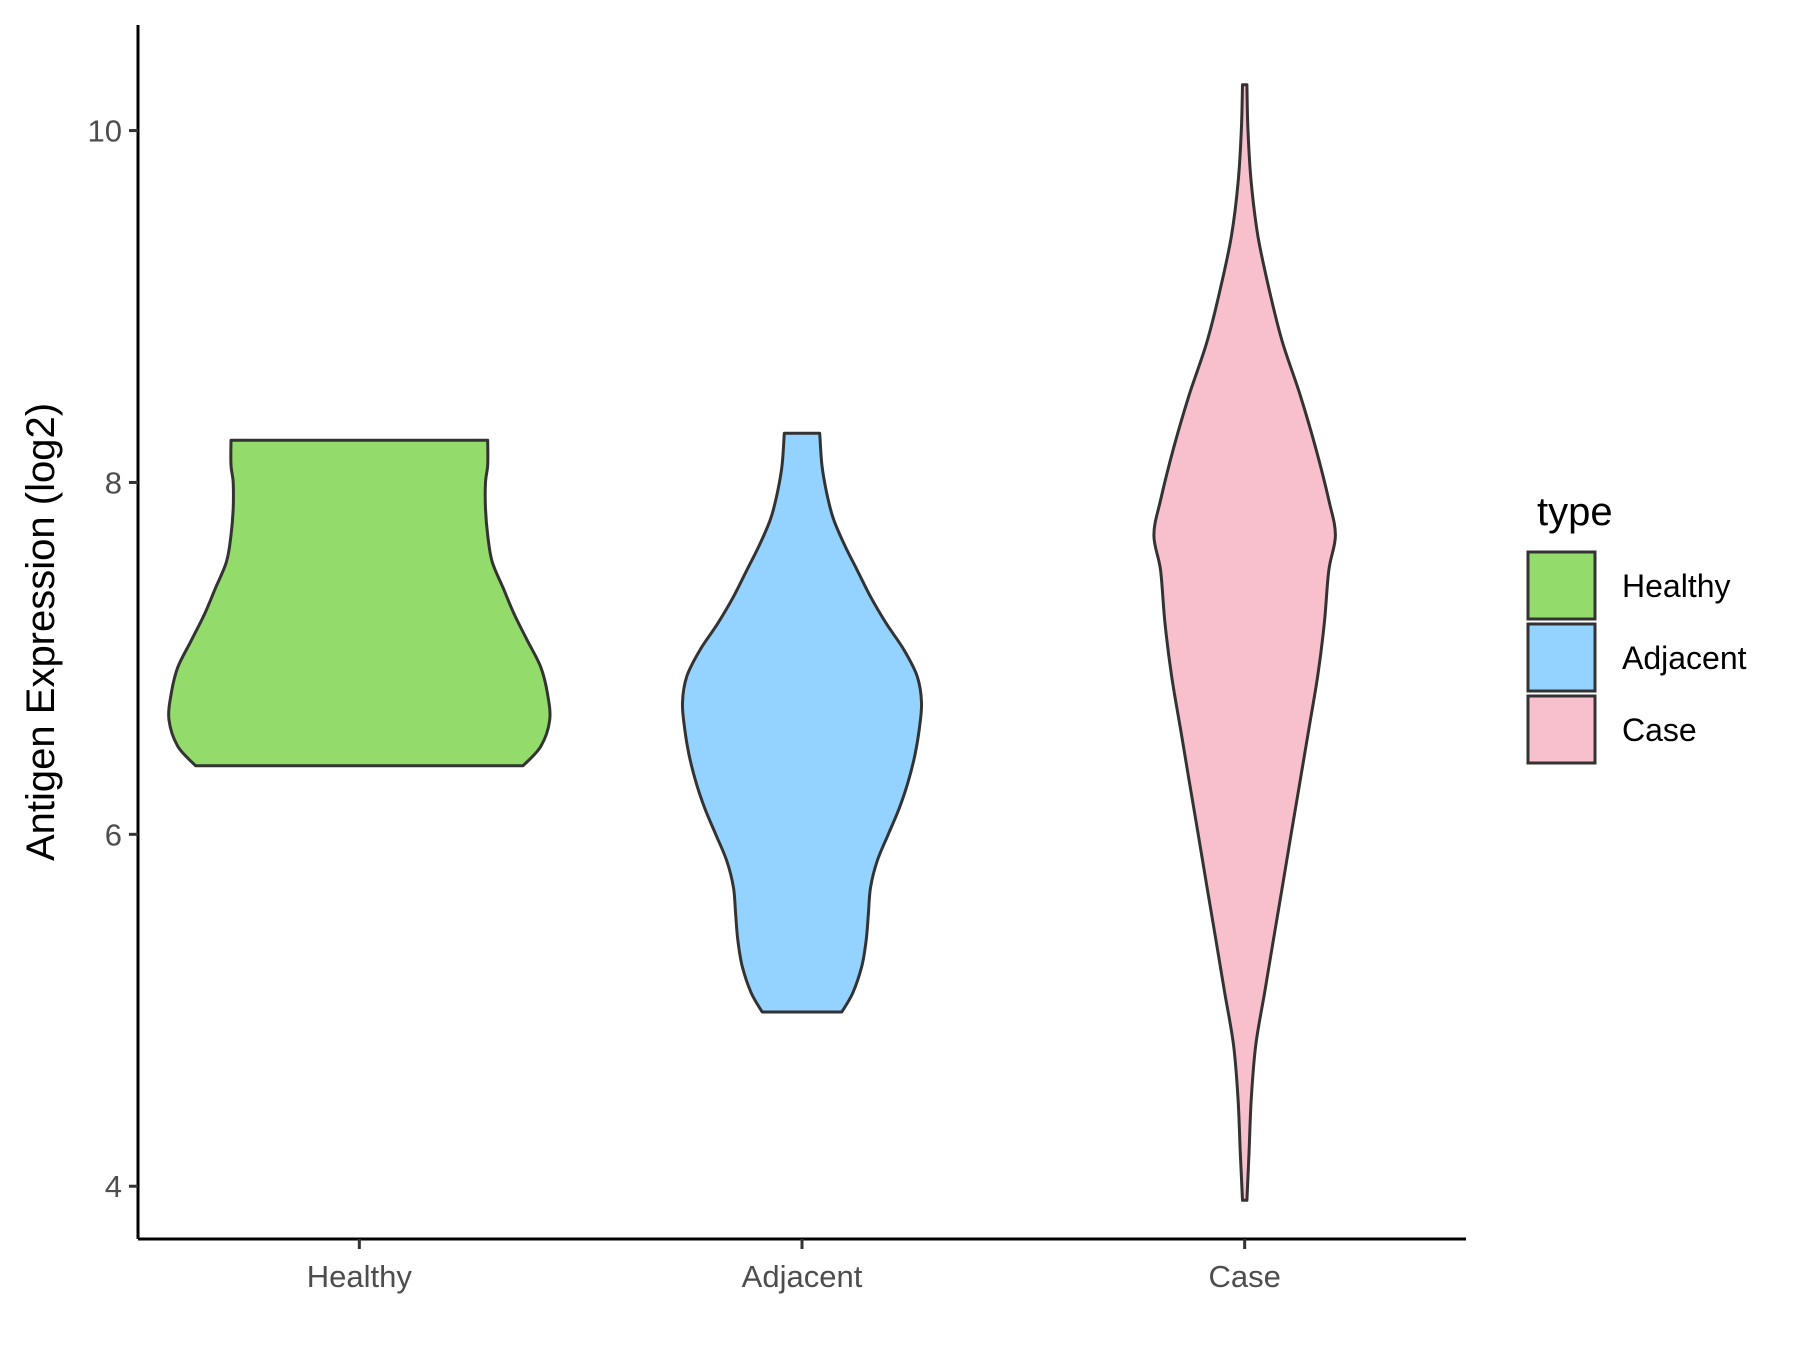 The width and height of the screenshot is (1800, 1350). Describe the element at coordinates (1561, 585) in the screenshot. I see `legend-key-healthy` at that location.